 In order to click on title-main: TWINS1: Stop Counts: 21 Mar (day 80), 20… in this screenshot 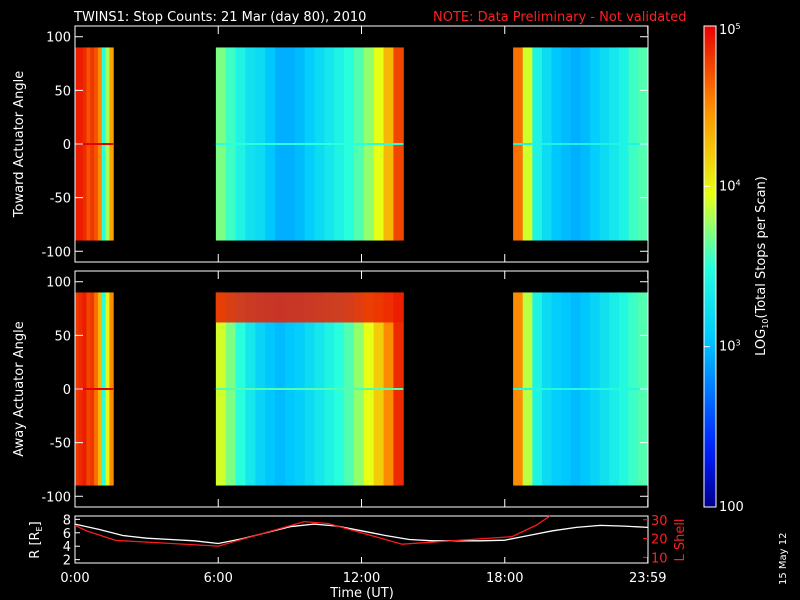, I will do `click(219, 17)`.